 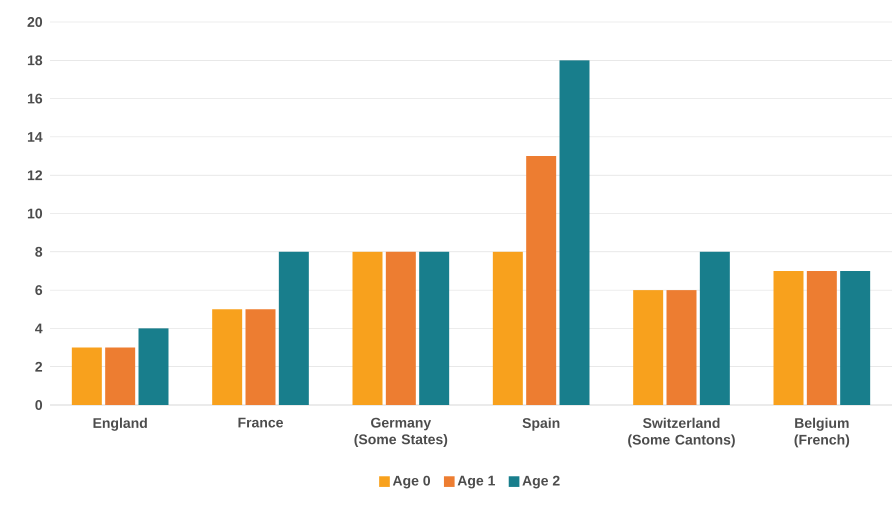 I want to click on legend-label: Age 1, so click(x=476, y=482).